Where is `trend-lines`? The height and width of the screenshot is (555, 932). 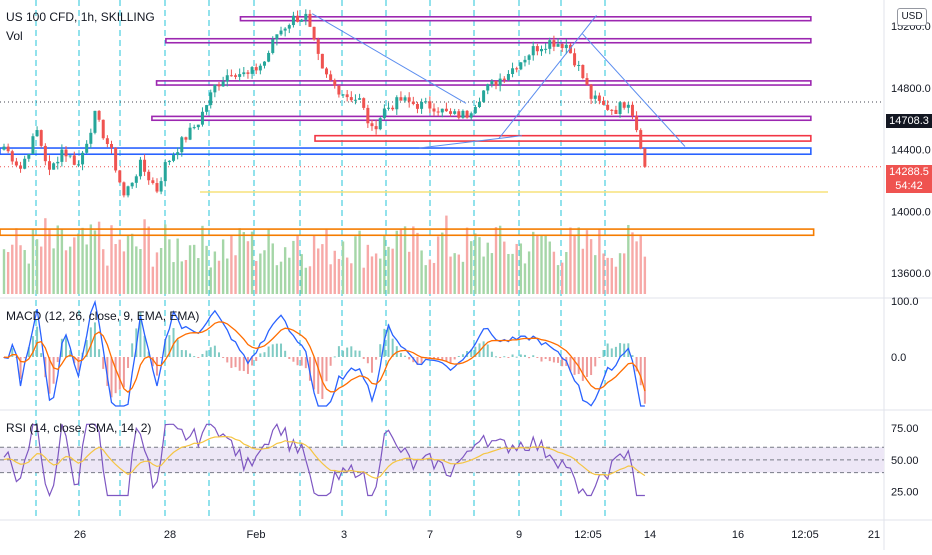 trend-lines is located at coordinates (498, 81).